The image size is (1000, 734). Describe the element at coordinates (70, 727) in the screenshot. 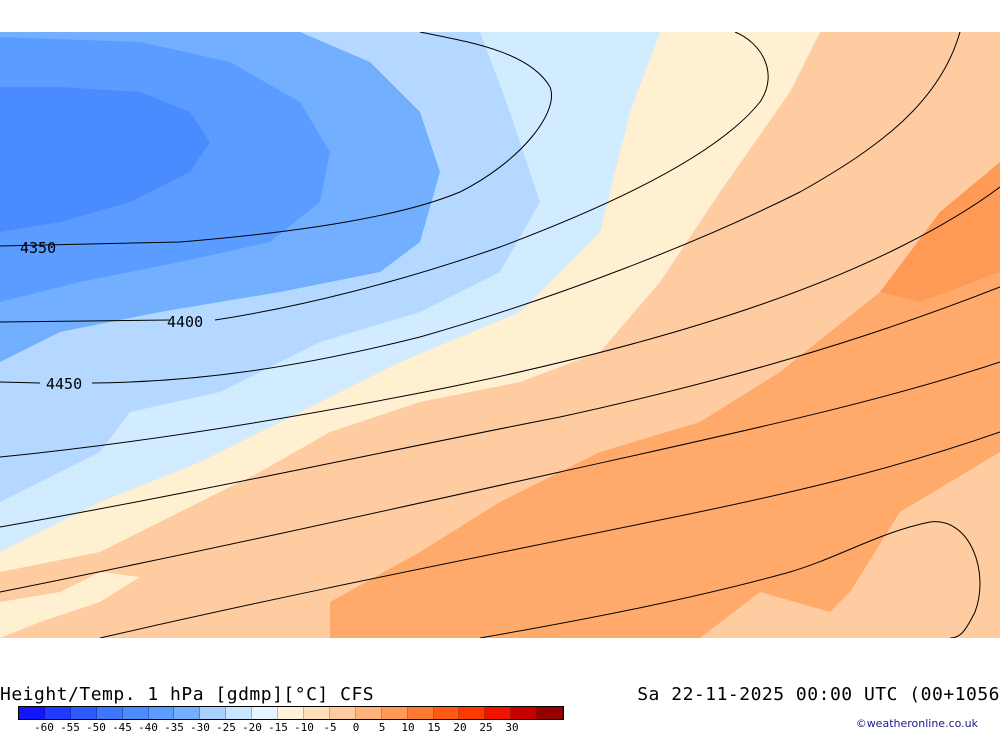

I see `legend-tick-label: -55` at that location.